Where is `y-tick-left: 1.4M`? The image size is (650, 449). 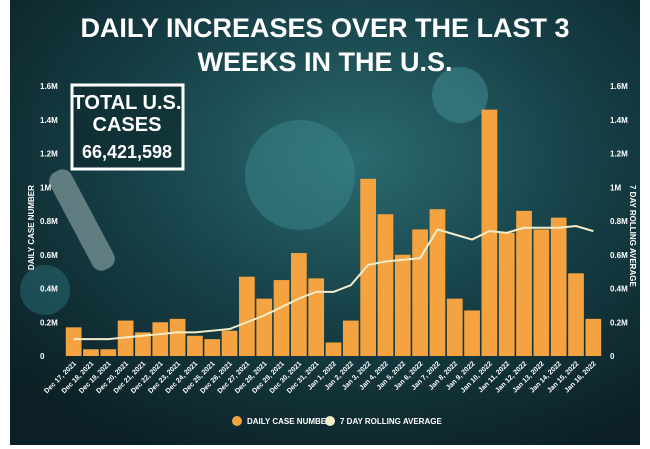
y-tick-left: 1.4M is located at coordinates (49, 120).